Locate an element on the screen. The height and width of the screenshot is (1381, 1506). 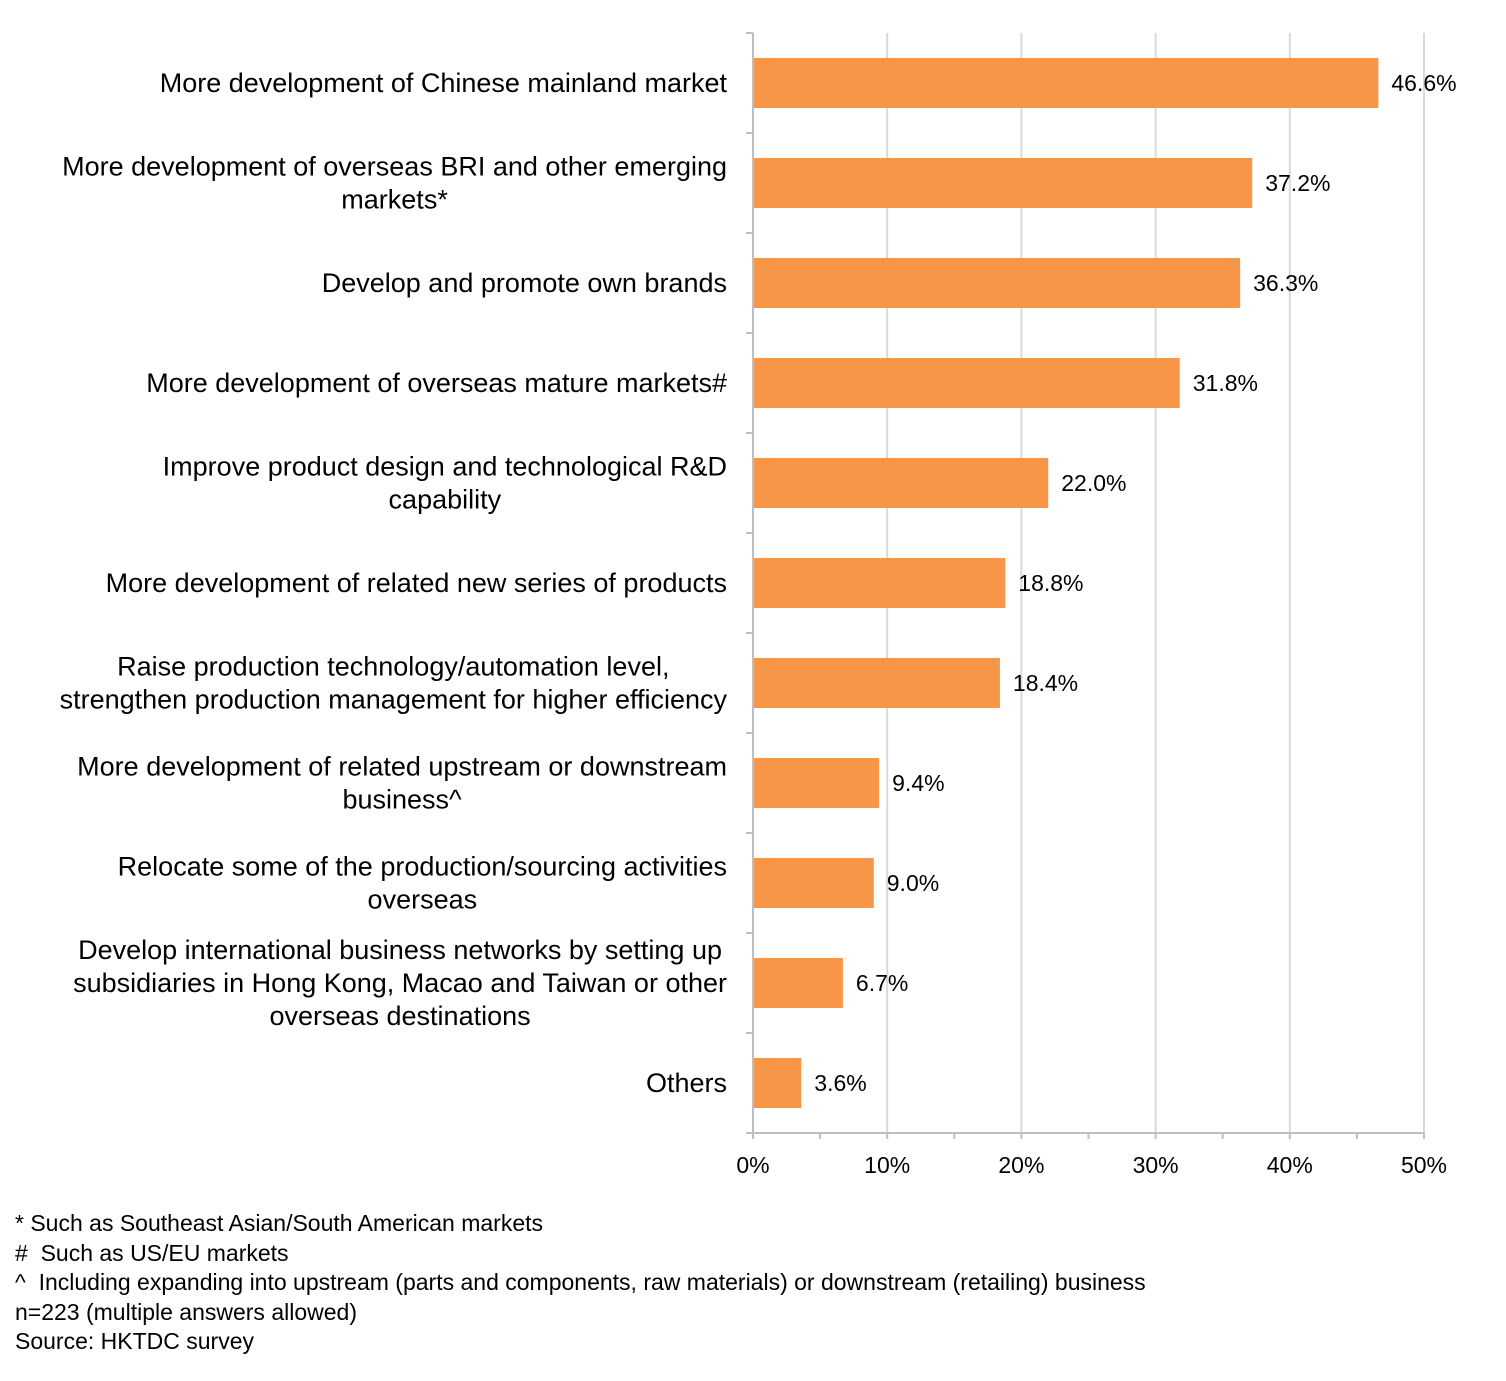
source-note: Source: HKTDC survey is located at coordinates (135, 1341).